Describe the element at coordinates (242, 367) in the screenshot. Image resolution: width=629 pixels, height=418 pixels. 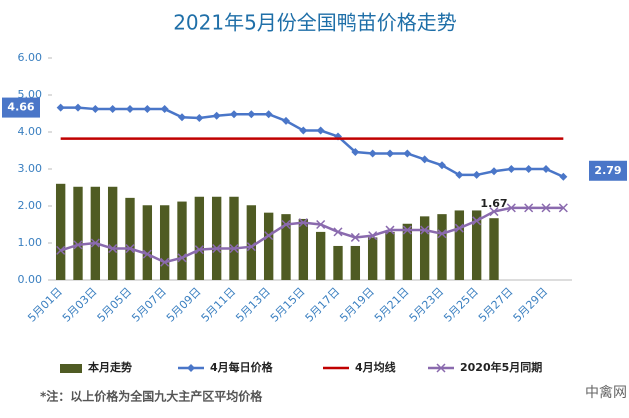
I see `legend-label: 4月每日价格` at that location.